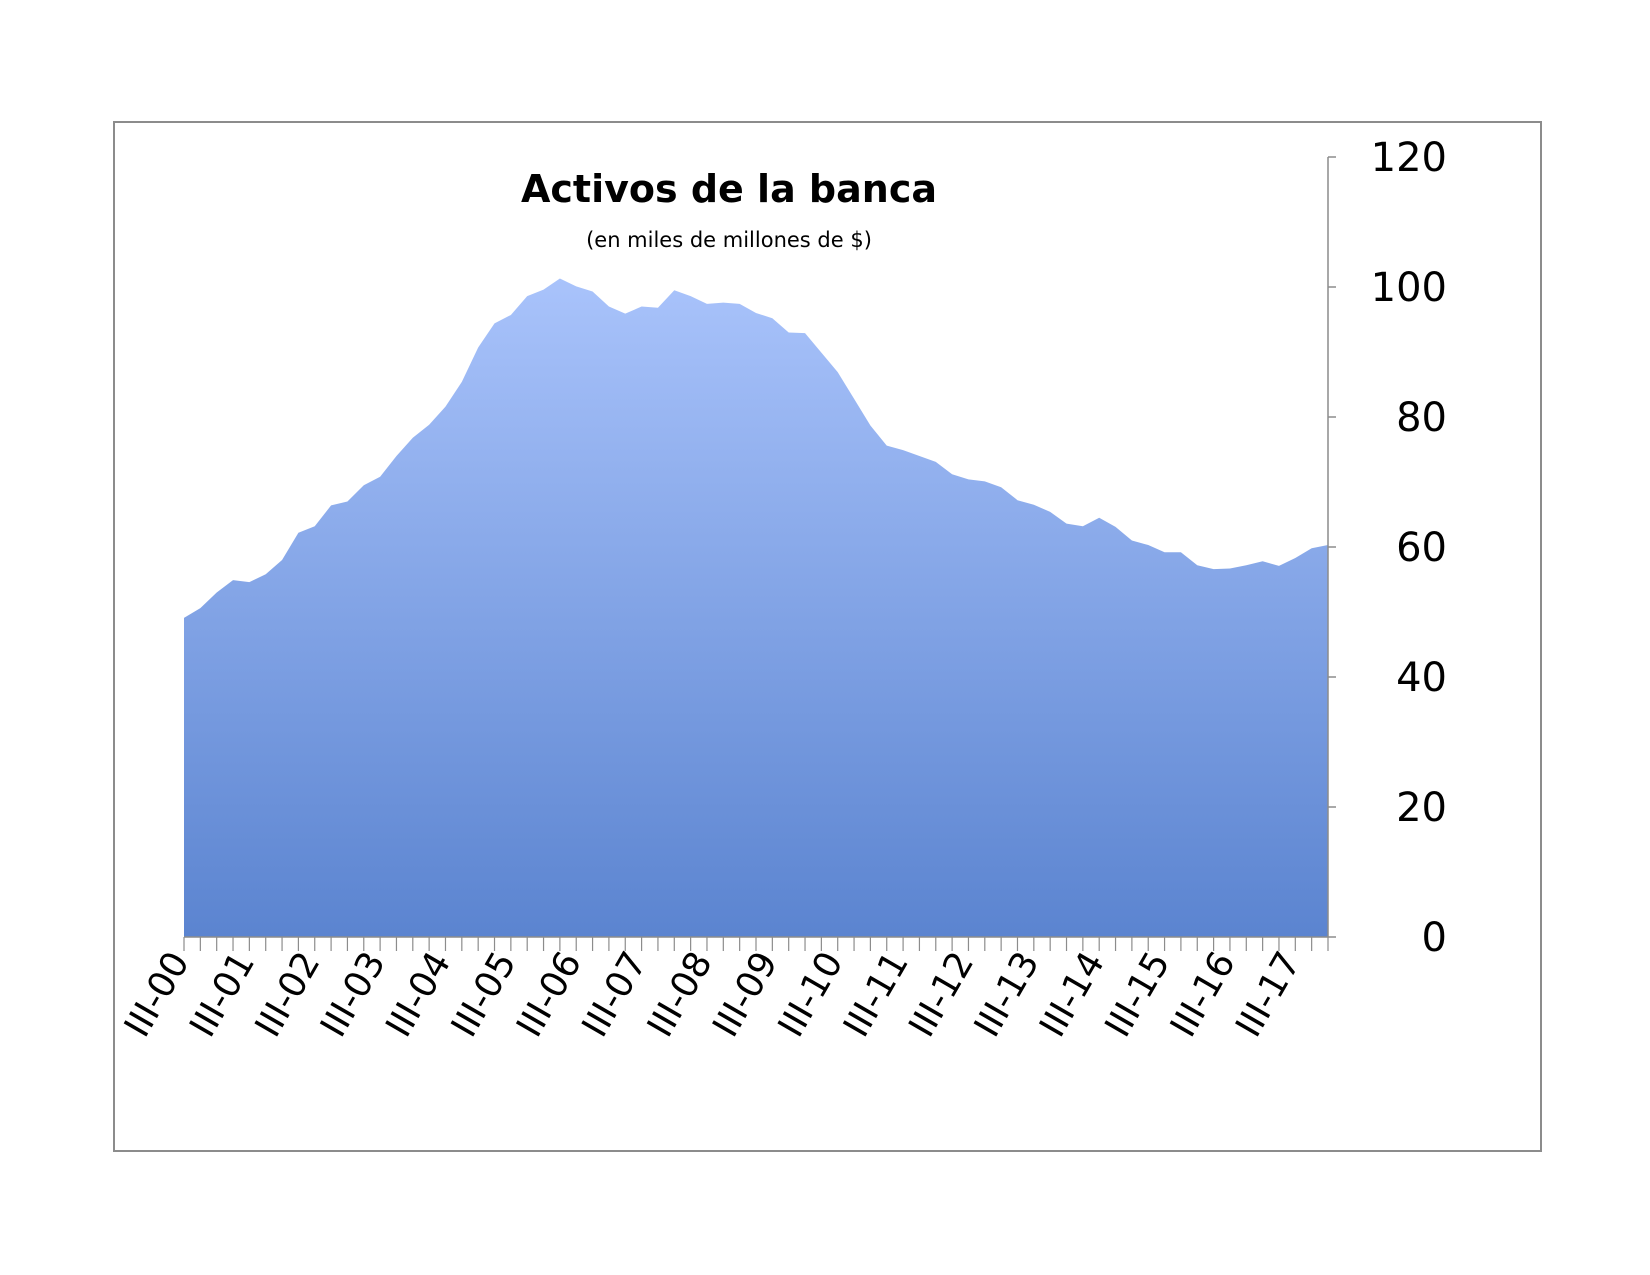 The width and height of the screenshot is (1650, 1275). What do you see at coordinates (615, 994) in the screenshot?
I see `x-tick-label: III-07` at bounding box center [615, 994].